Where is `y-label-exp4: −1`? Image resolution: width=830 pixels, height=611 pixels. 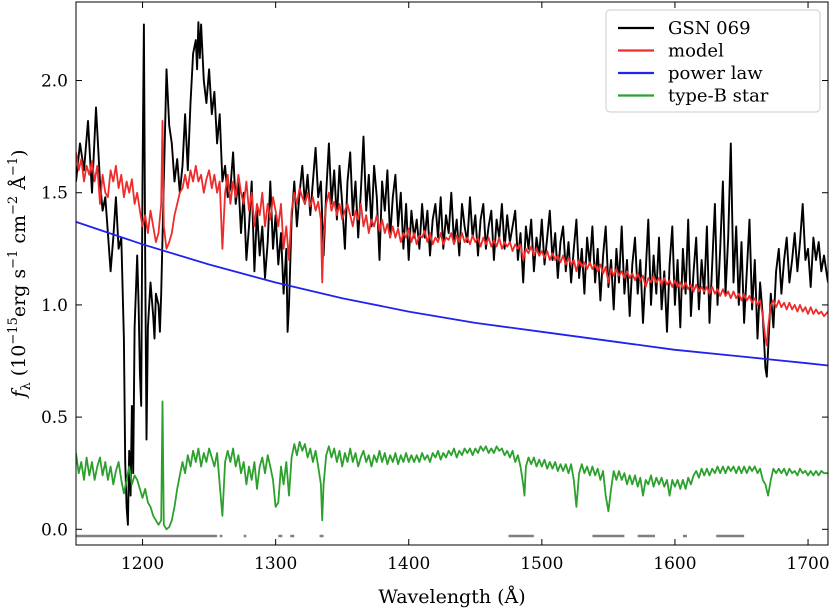 y-label-exp4: −1 is located at coordinates (13, 166).